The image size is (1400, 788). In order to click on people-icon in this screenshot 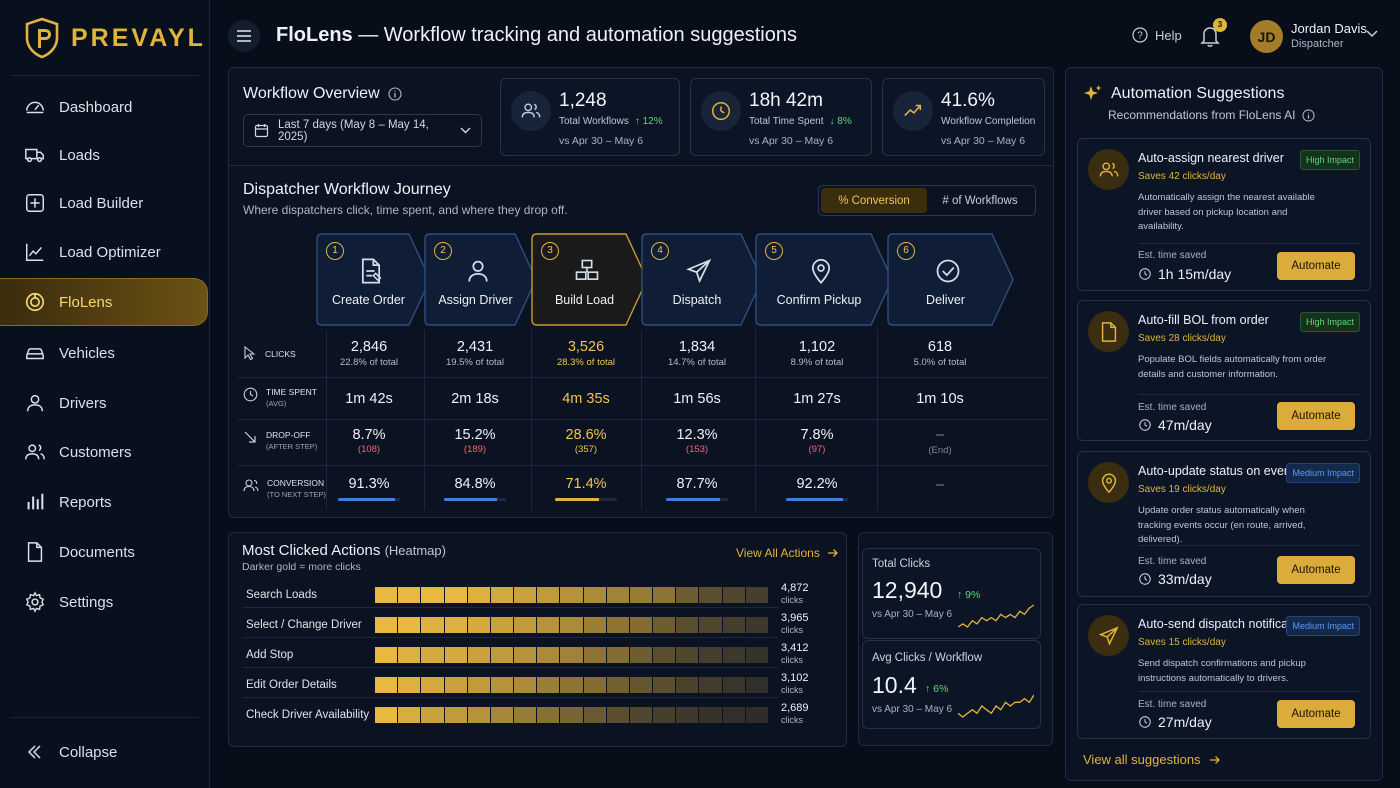, I will do `click(35, 452)`.